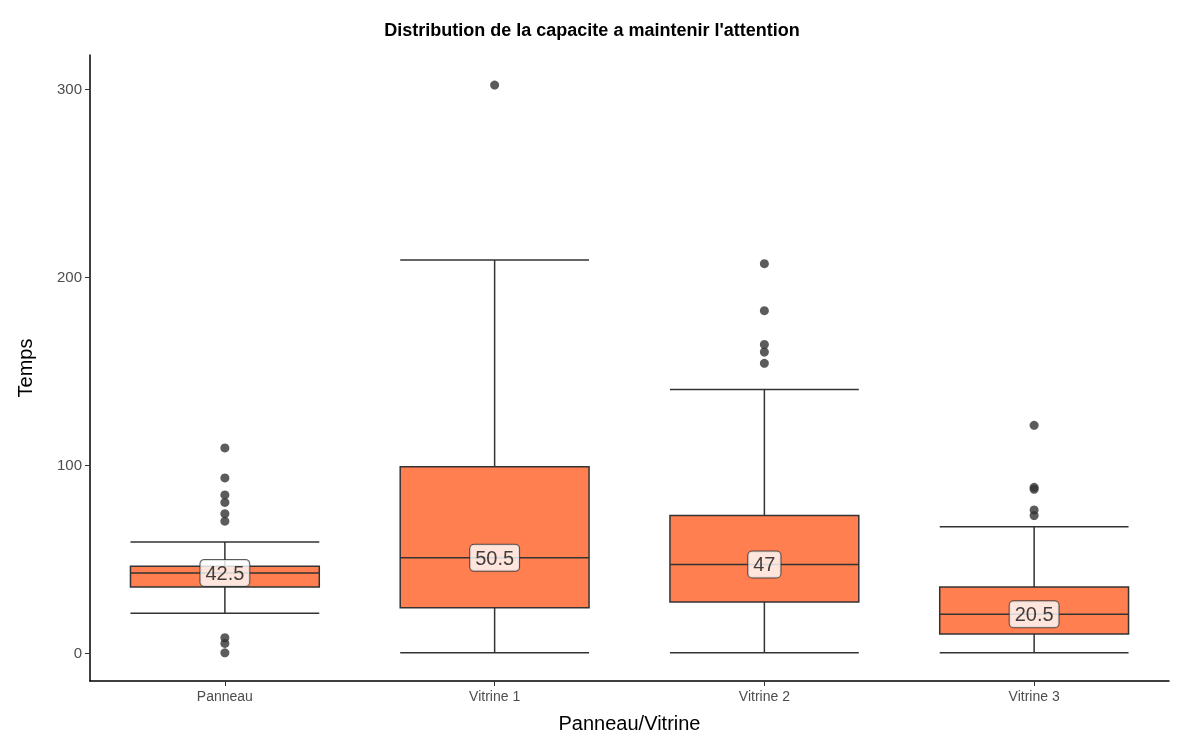  I want to click on annotation: 20.5, so click(1034, 614).